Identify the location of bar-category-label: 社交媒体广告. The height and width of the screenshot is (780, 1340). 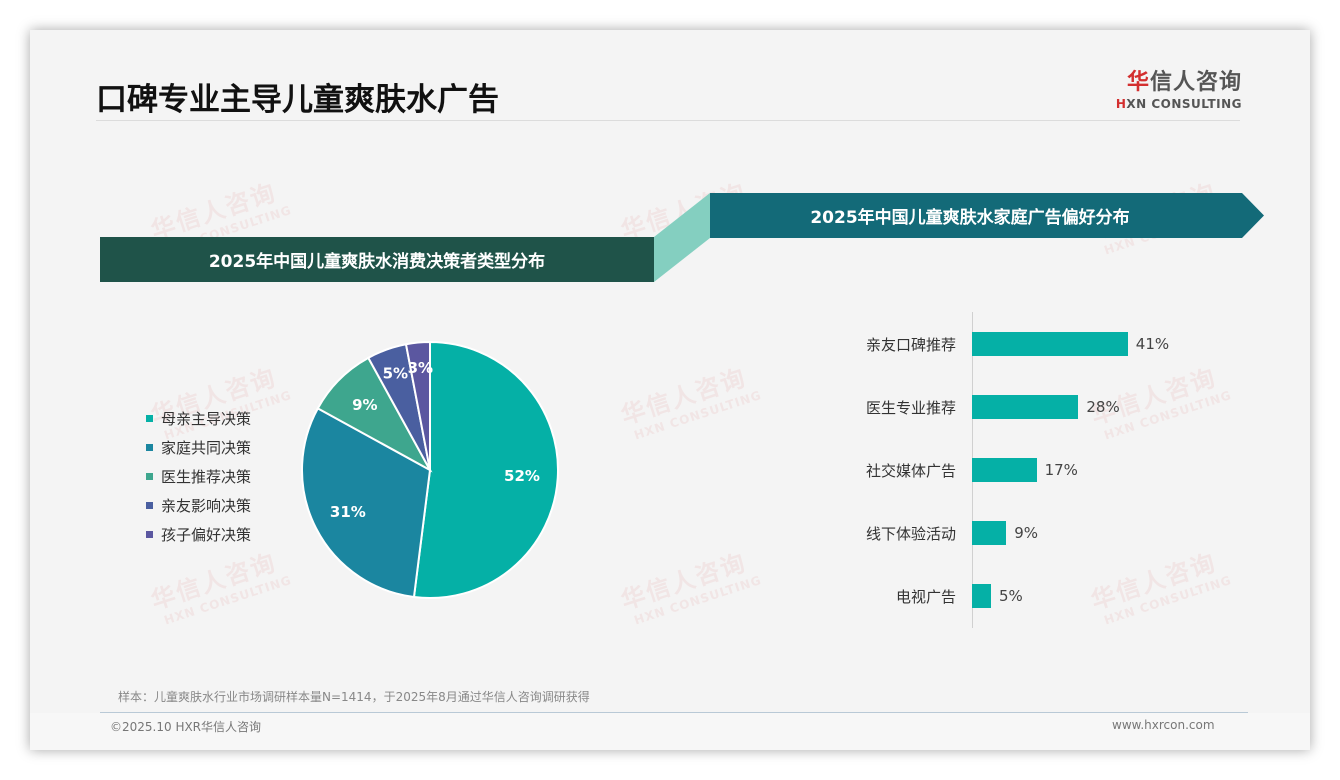
(910, 470).